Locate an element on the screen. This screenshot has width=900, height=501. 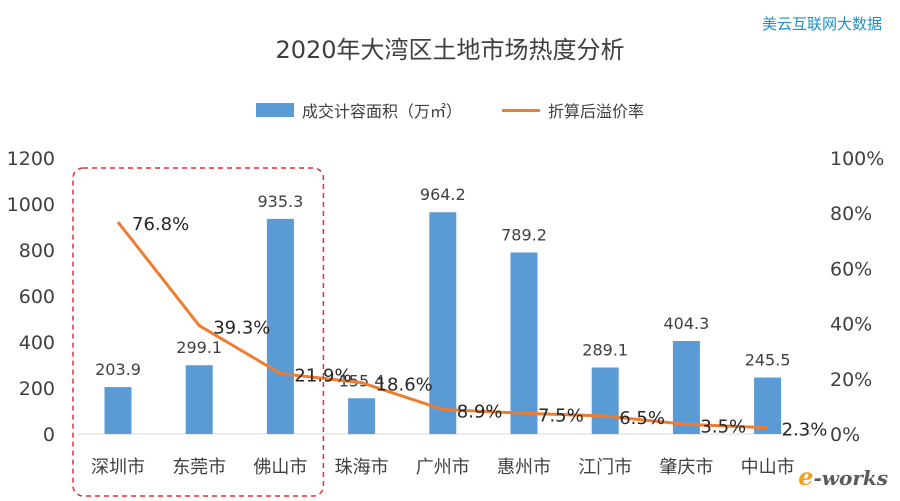
y-left-tick-label: 800 is located at coordinates (37, 251).